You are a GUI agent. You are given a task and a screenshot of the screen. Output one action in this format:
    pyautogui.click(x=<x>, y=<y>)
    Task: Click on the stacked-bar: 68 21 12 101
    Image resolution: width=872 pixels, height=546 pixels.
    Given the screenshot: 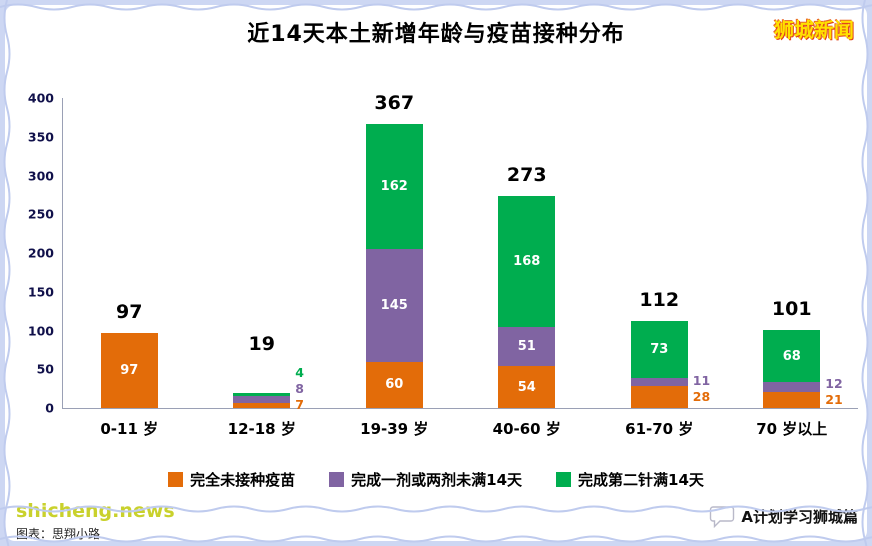 What is the action you would take?
    pyautogui.click(x=803, y=353)
    